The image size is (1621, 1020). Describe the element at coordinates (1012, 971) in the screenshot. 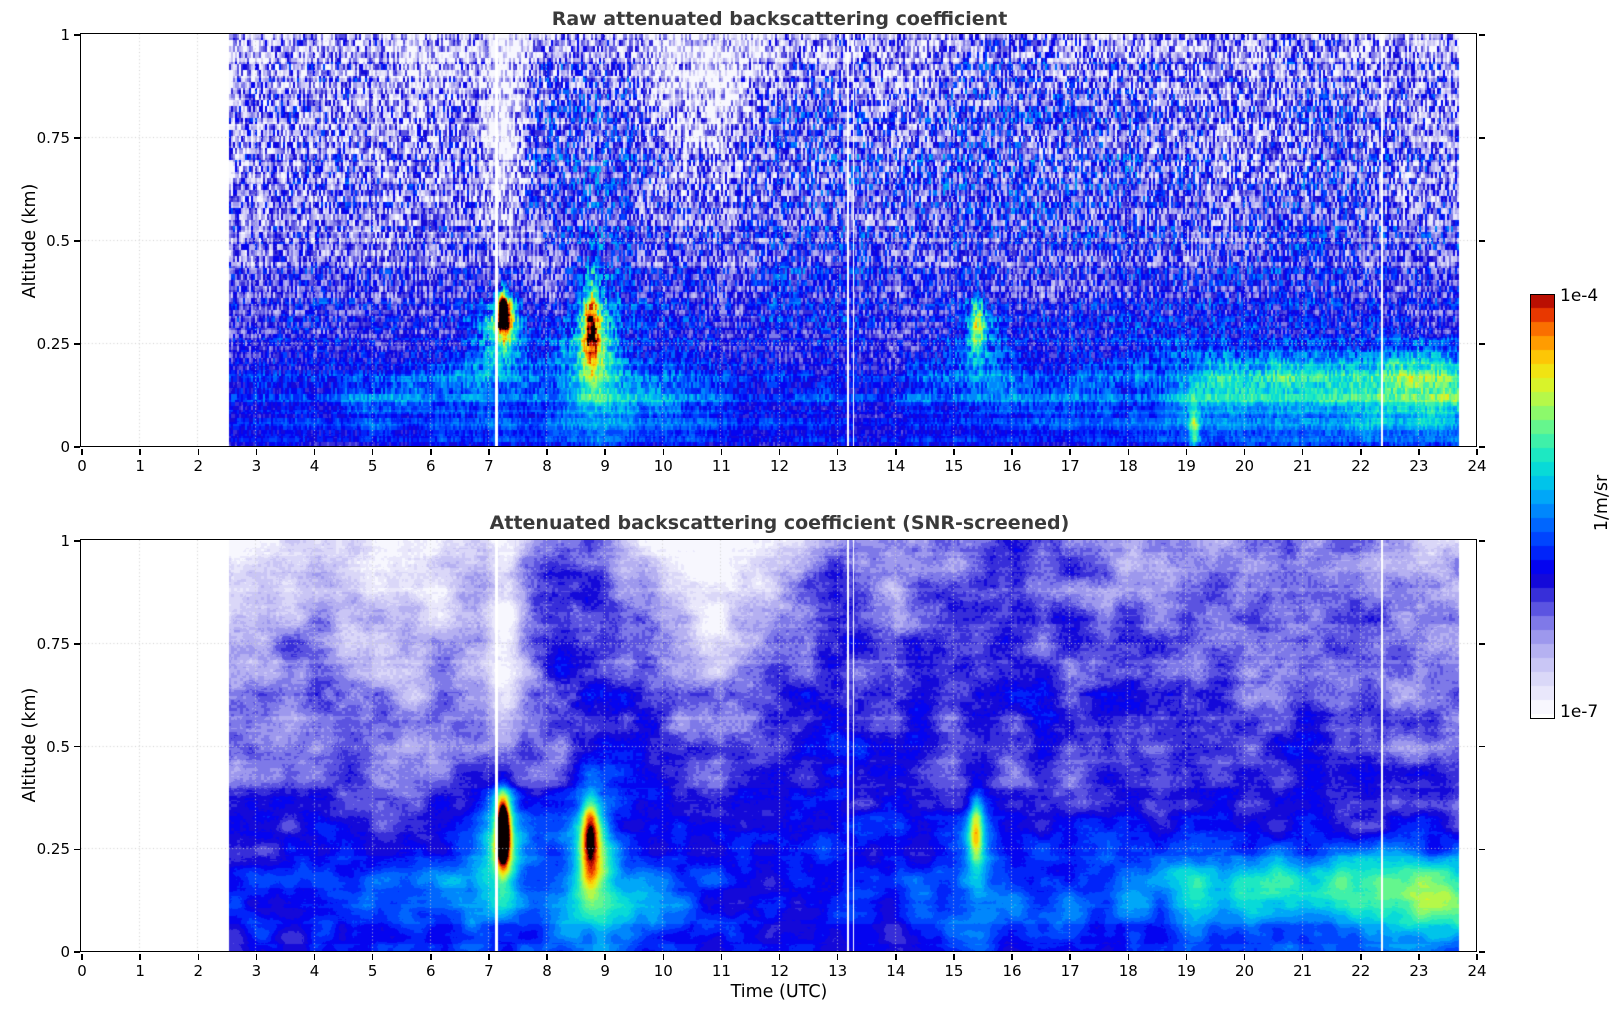

I see `x-tick-label: 16` at that location.